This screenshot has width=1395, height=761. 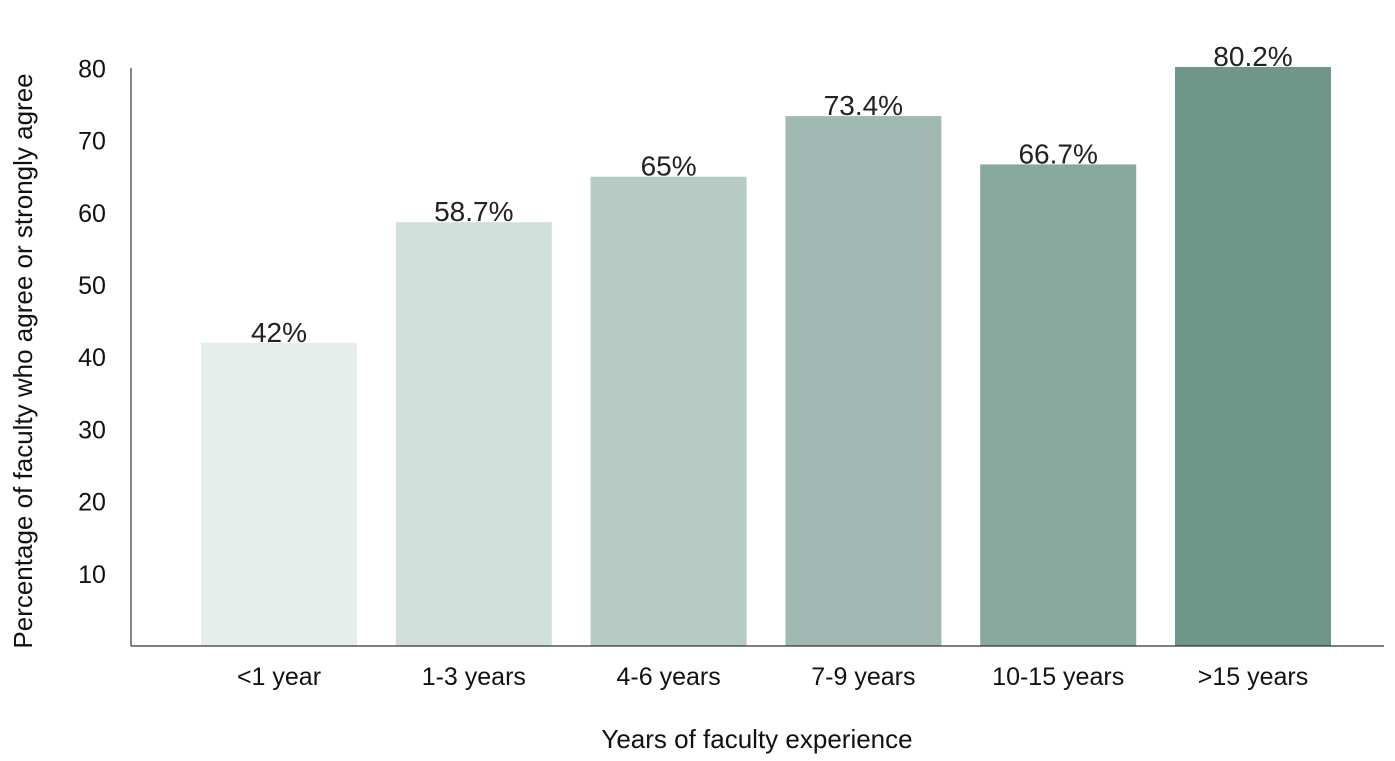 I want to click on x-axis-title: Years of faculty experience, so click(x=756, y=739).